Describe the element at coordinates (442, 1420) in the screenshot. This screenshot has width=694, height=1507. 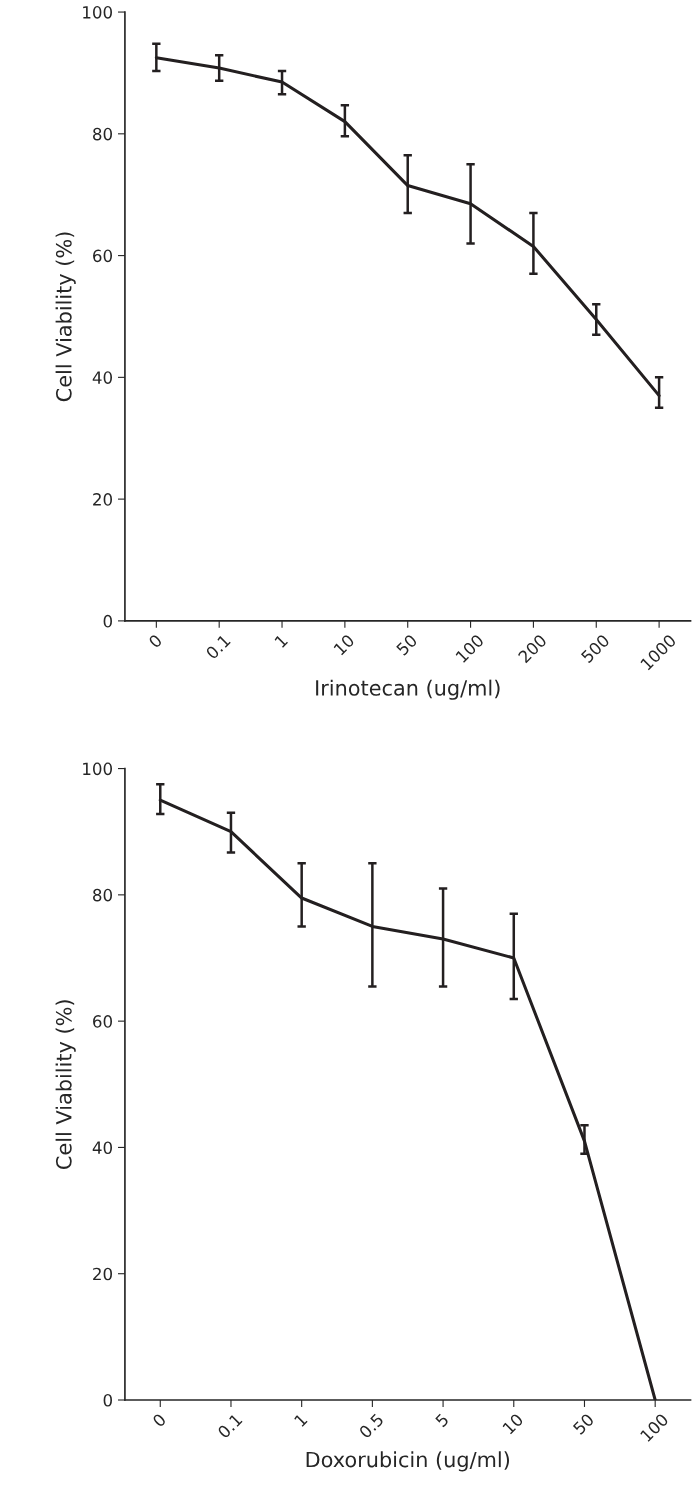
I see `x-tick-label: 5` at that location.